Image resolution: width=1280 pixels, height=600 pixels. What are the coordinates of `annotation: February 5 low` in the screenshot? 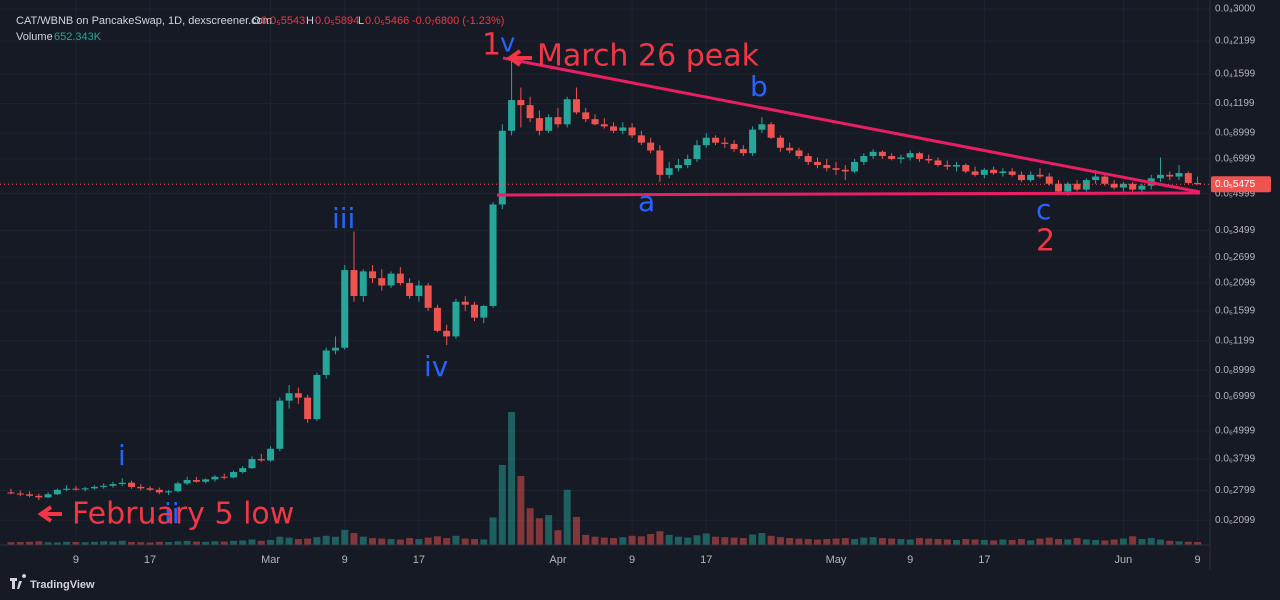 It's located at (183, 514).